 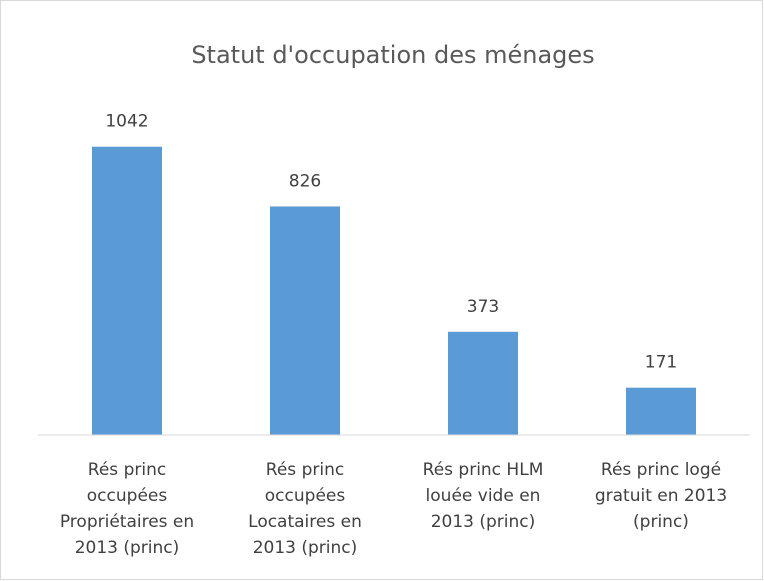 I want to click on data-label: 171, so click(x=661, y=363).